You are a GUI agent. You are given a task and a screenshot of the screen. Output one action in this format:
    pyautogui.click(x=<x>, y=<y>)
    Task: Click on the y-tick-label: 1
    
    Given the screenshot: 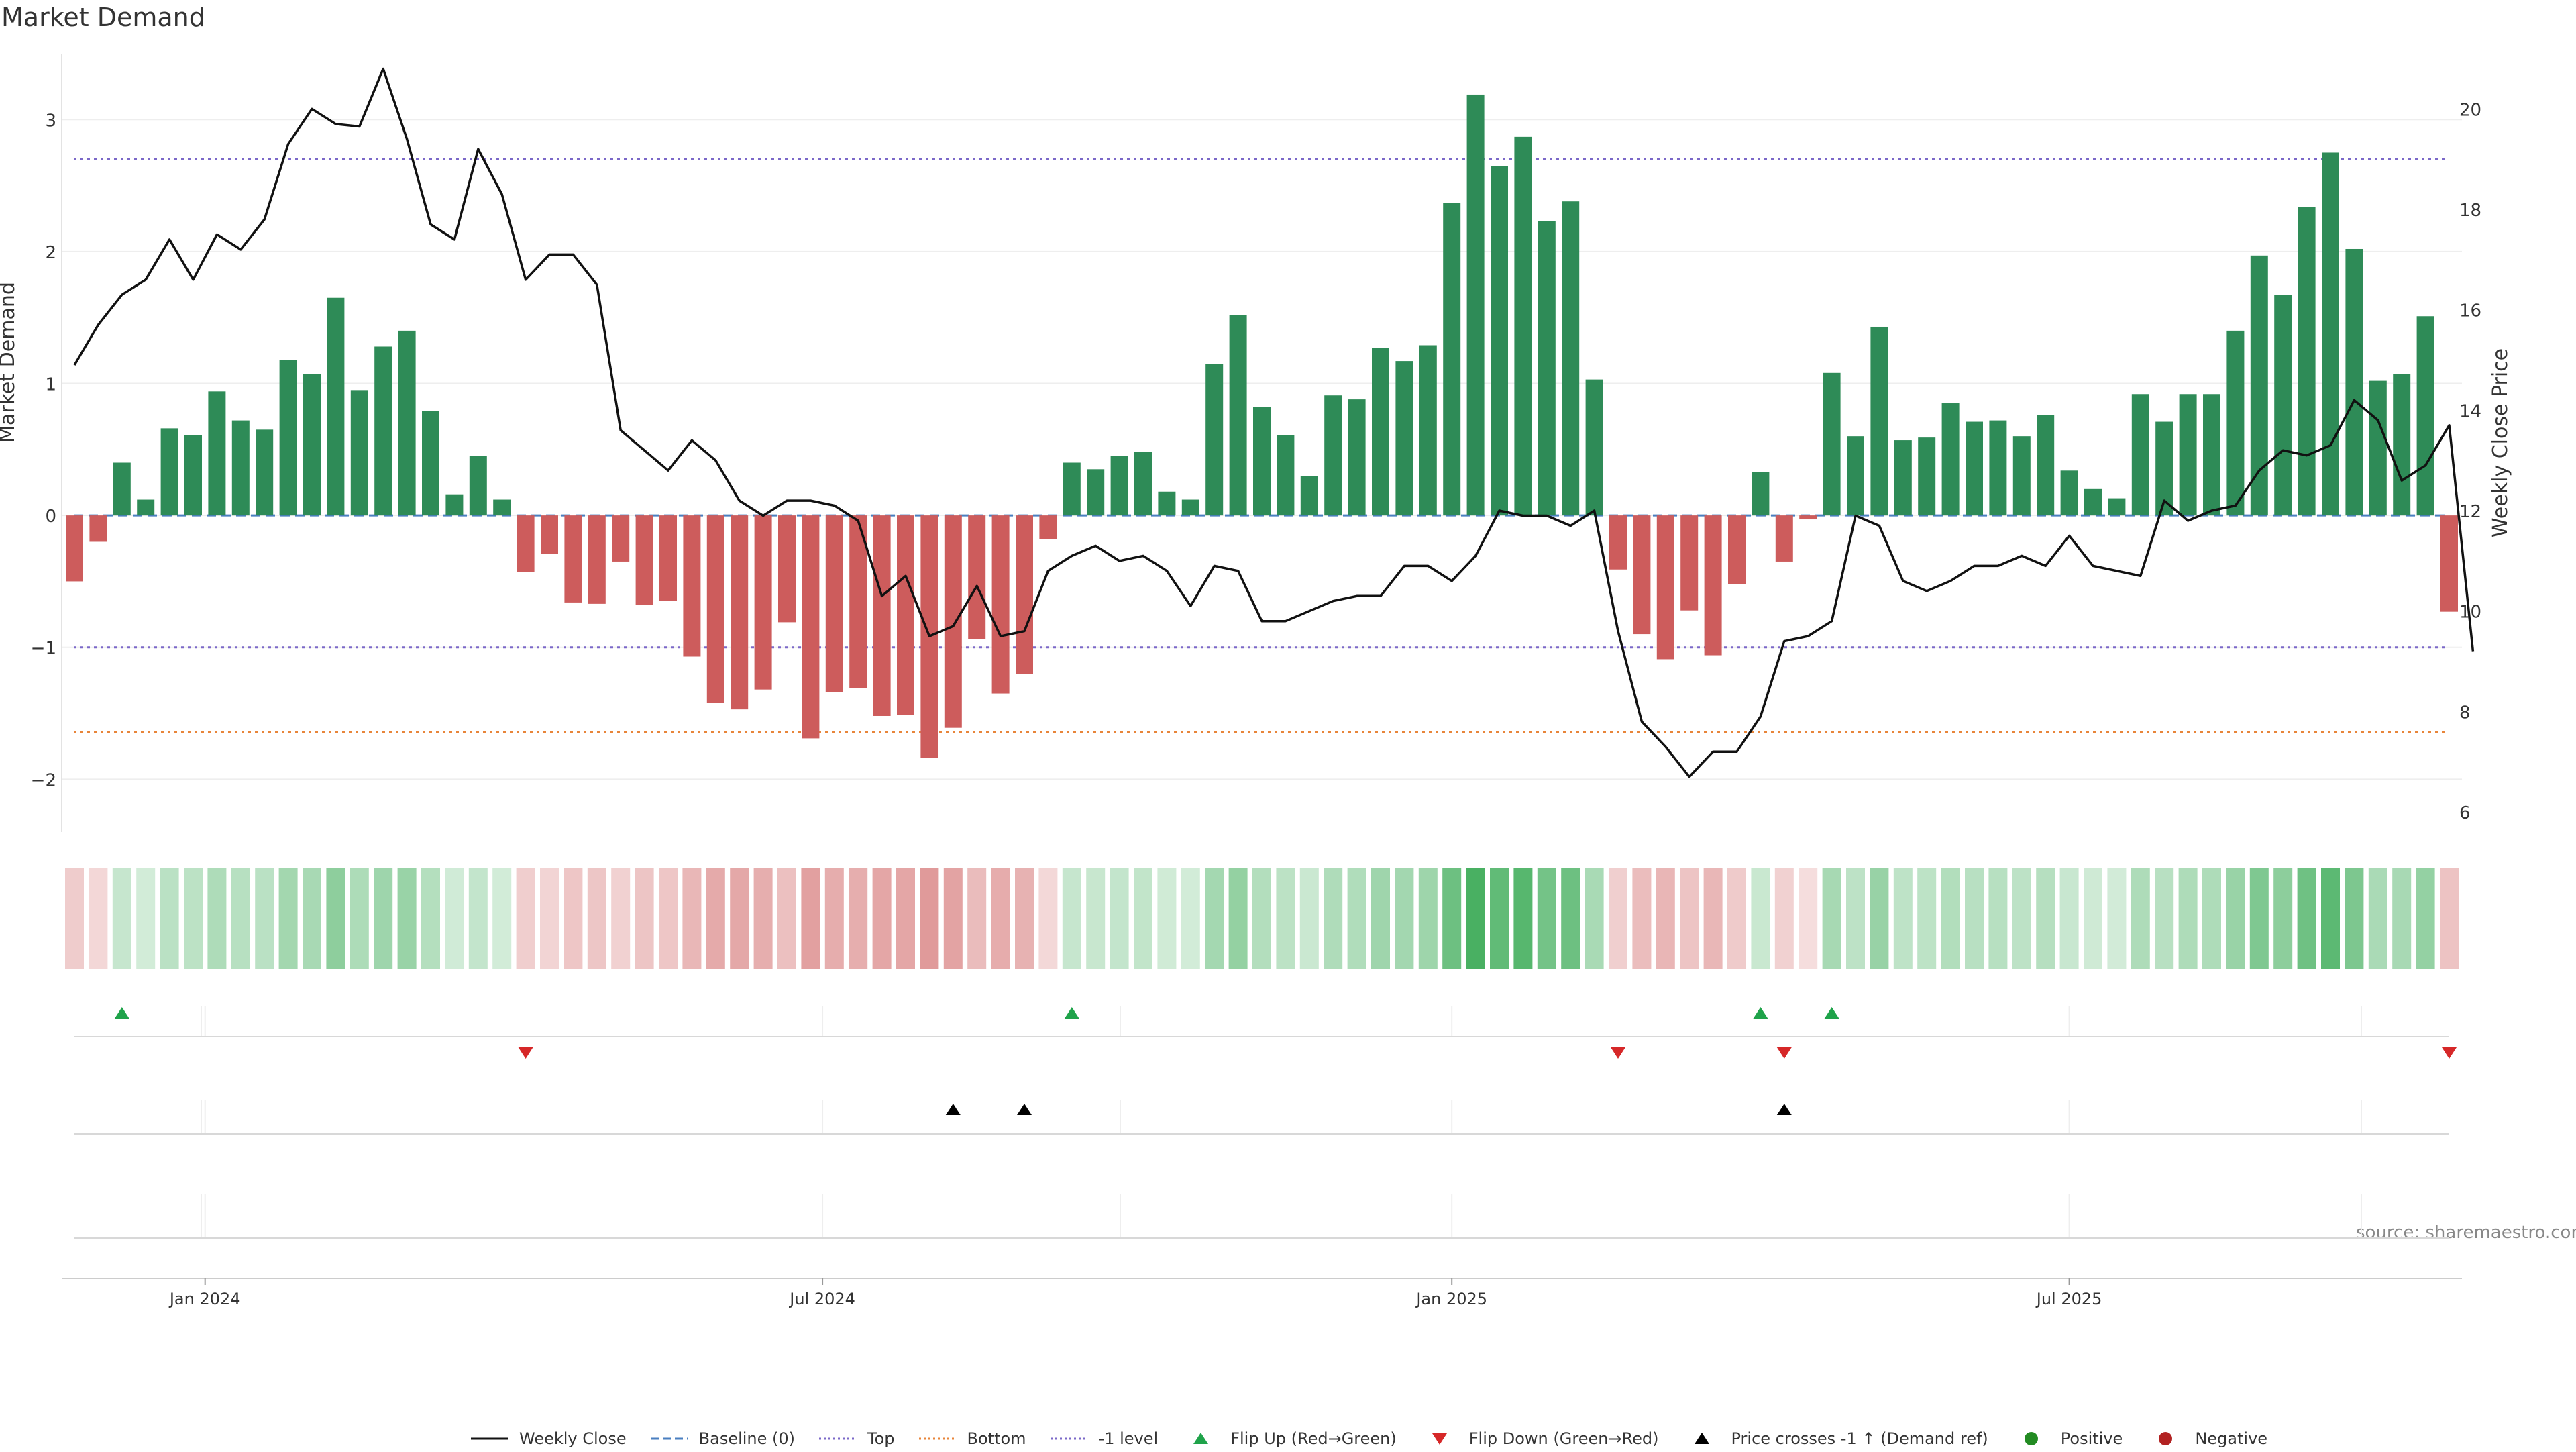 What is the action you would take?
    pyautogui.click(x=50, y=385)
    